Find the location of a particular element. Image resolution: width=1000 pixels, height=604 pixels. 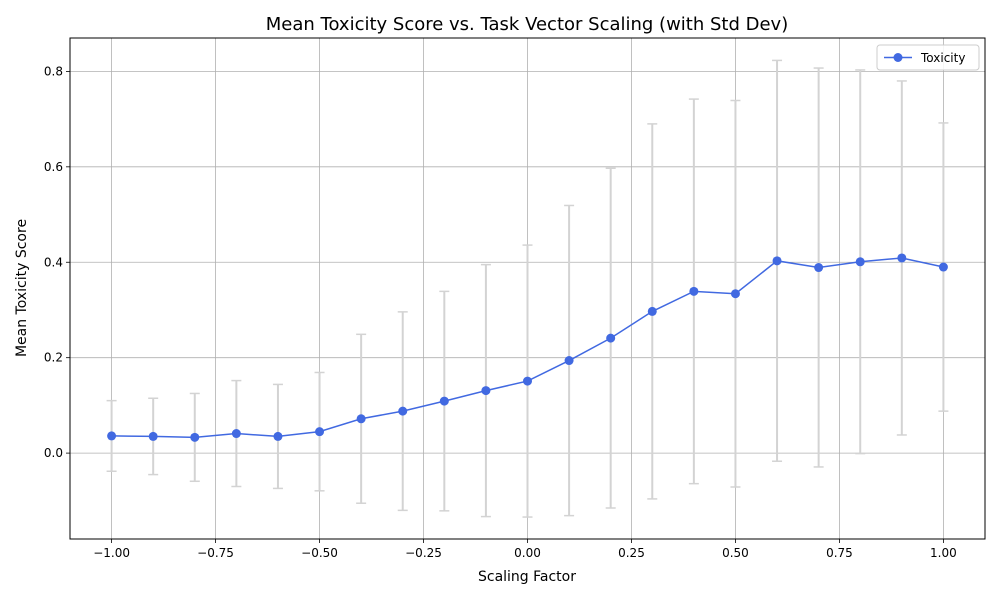

x-tick-label: 0.50 is located at coordinates (735, 553).